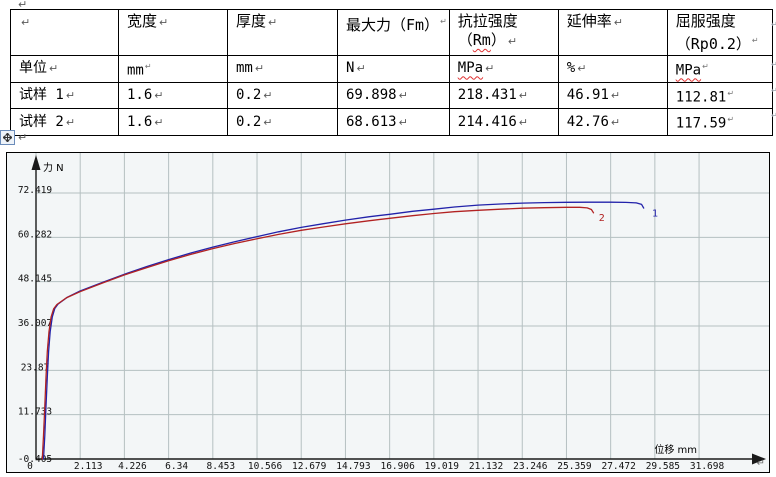 The height and width of the screenshot is (477, 776). What do you see at coordinates (41, 121) in the screenshot?
I see `row-label: 试样 2` at bounding box center [41, 121].